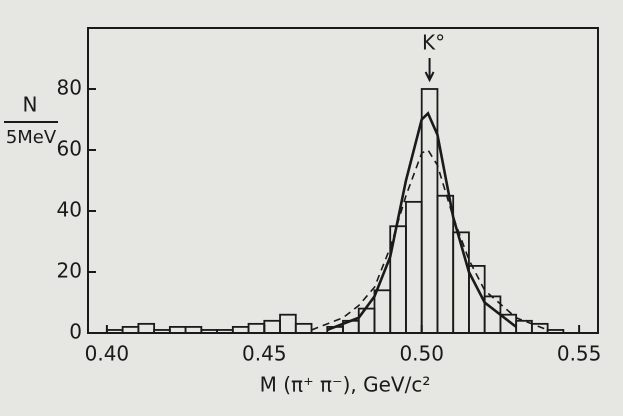 Image resolution: width=623 pixels, height=416 pixels. Describe the element at coordinates (107, 354) in the screenshot. I see `x-tick-label: 0.40` at that location.